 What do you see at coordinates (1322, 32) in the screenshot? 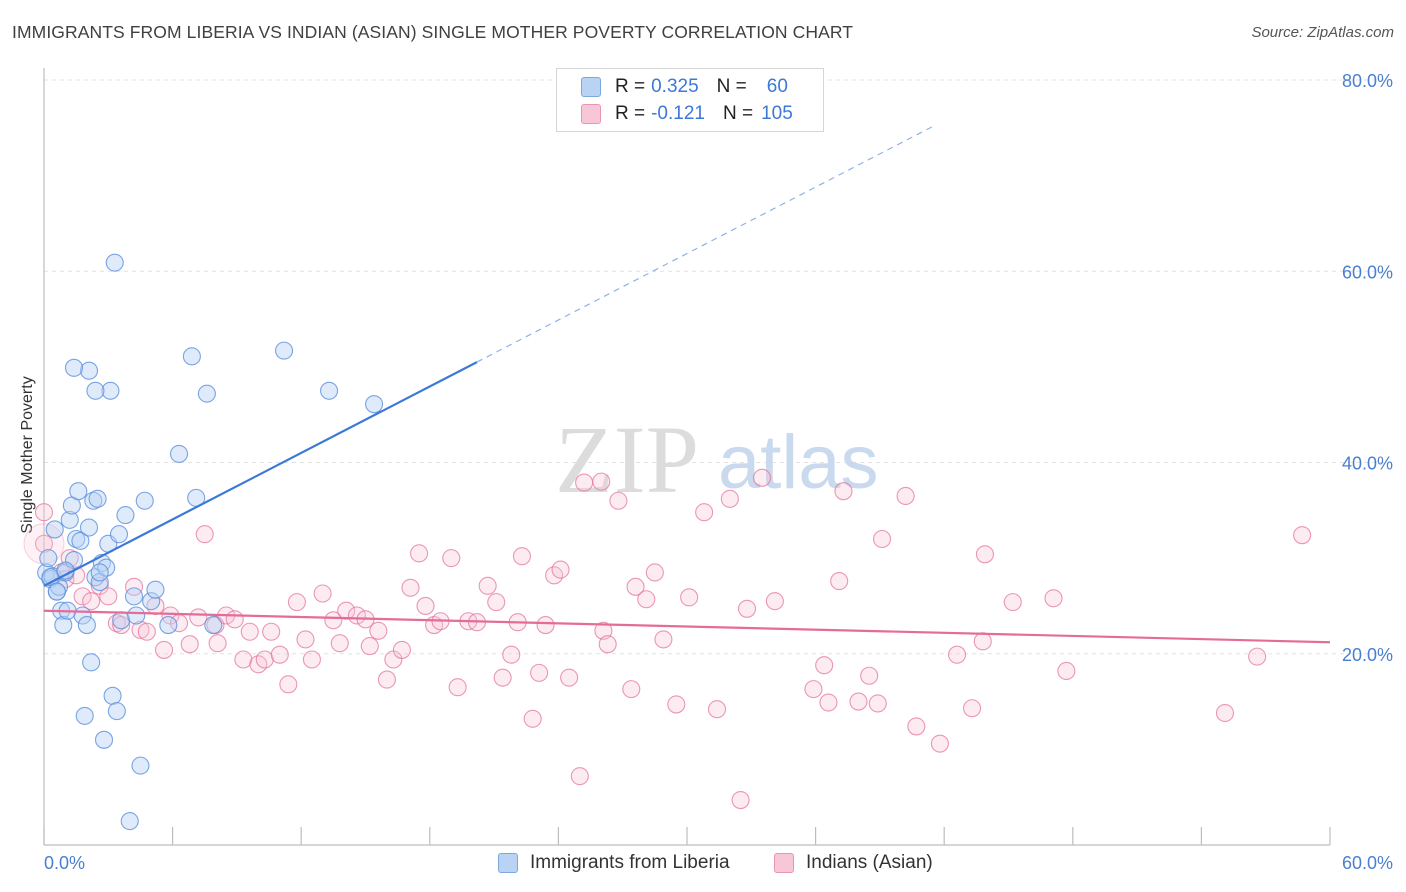
I see `chart-source: Source: ZipAtlas.com` at bounding box center [1322, 32].